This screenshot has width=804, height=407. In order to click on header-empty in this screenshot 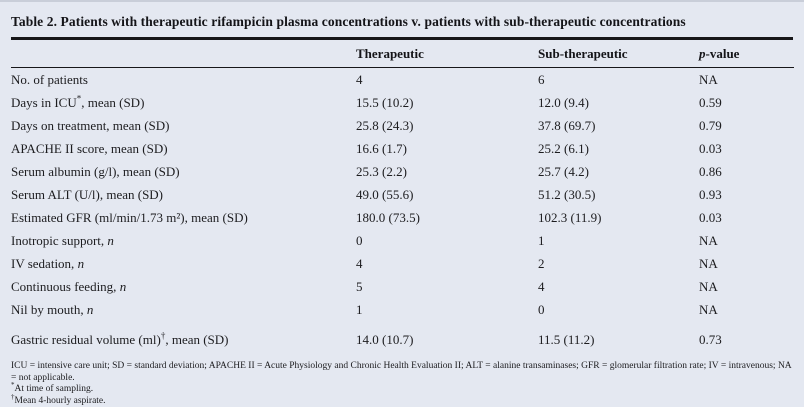, I will do `click(183, 54)`.